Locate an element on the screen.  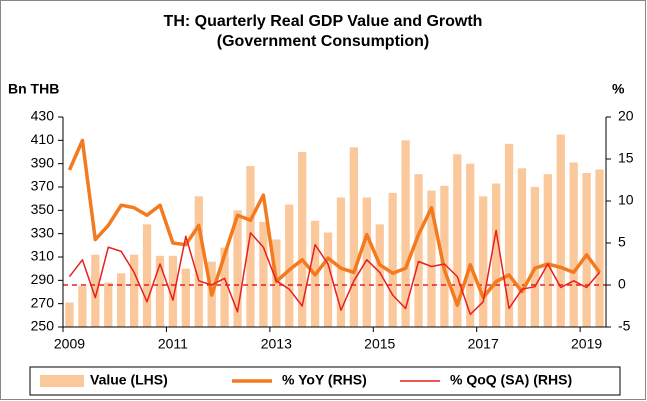
y-tick-label: 410 is located at coordinates (43, 139).